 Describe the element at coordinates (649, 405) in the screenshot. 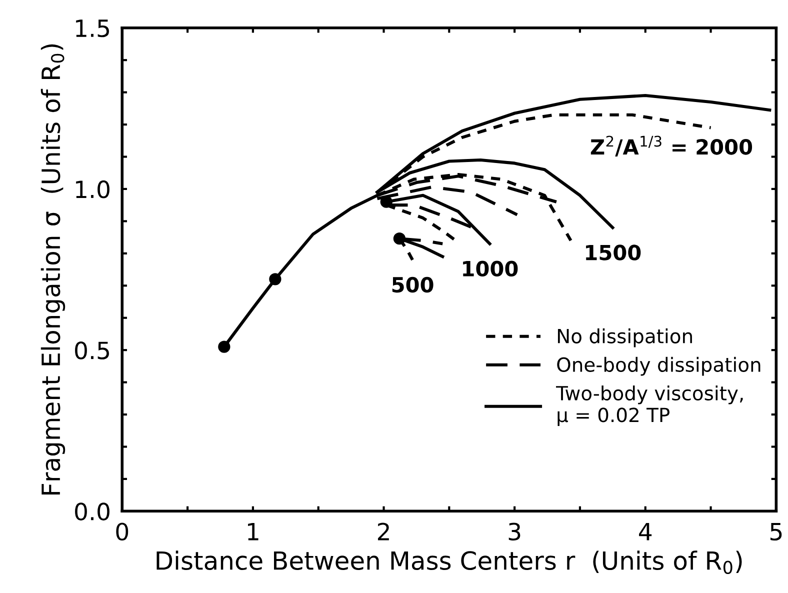

I see `legend-label: Two-body viscosity, μ = 0.02 TP` at that location.